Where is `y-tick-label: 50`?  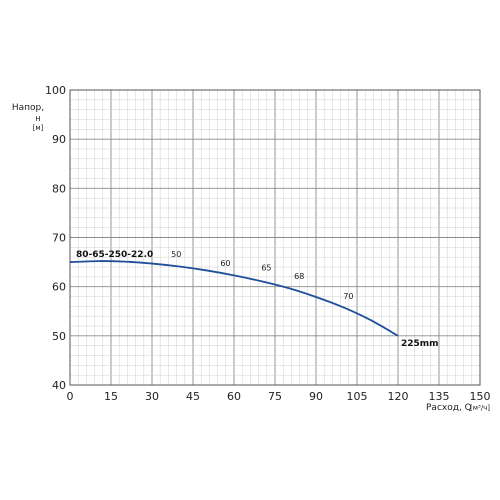 y-tick-label: 50 is located at coordinates (59, 336).